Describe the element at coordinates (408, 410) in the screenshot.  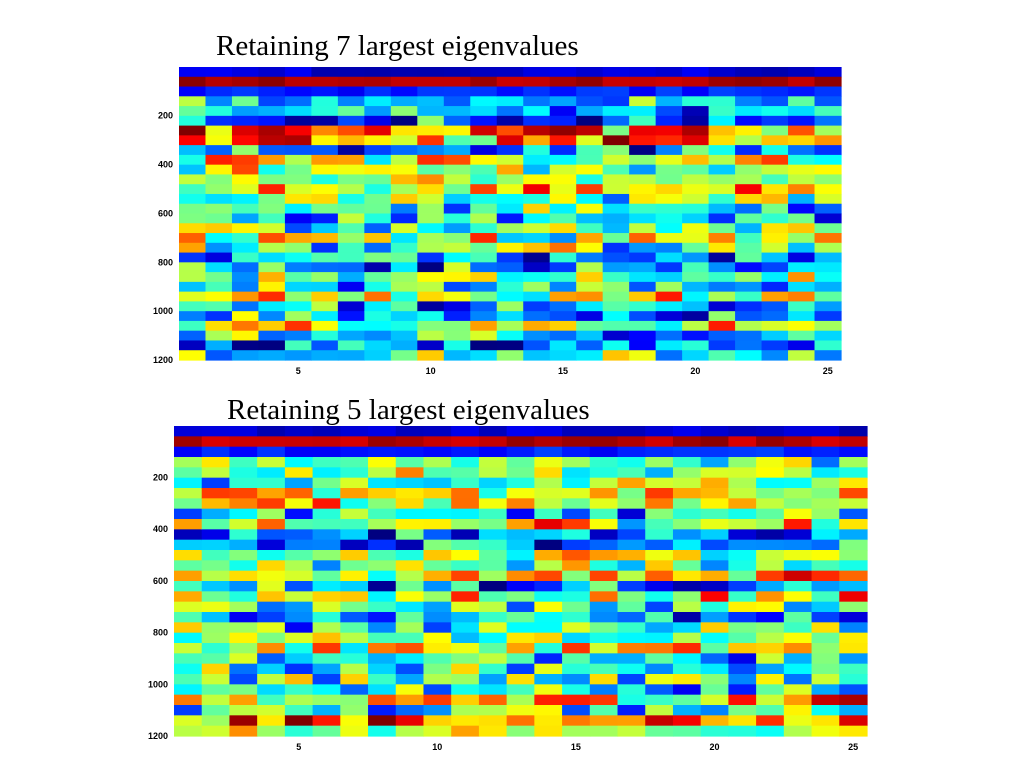
I see `chart-title-bottom: Retaining 5 largest eigenvalues` at that location.